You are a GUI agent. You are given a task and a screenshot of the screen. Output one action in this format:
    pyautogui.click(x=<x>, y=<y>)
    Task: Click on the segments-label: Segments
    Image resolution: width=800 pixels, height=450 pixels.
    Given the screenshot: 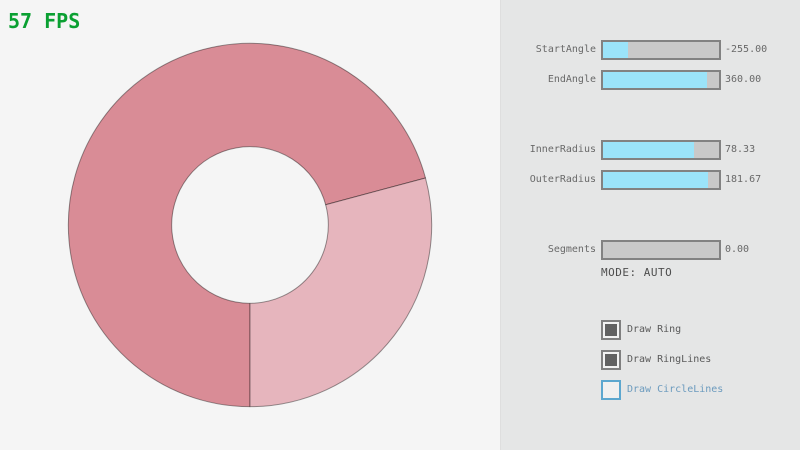 What is the action you would take?
    pyautogui.click(x=571, y=249)
    